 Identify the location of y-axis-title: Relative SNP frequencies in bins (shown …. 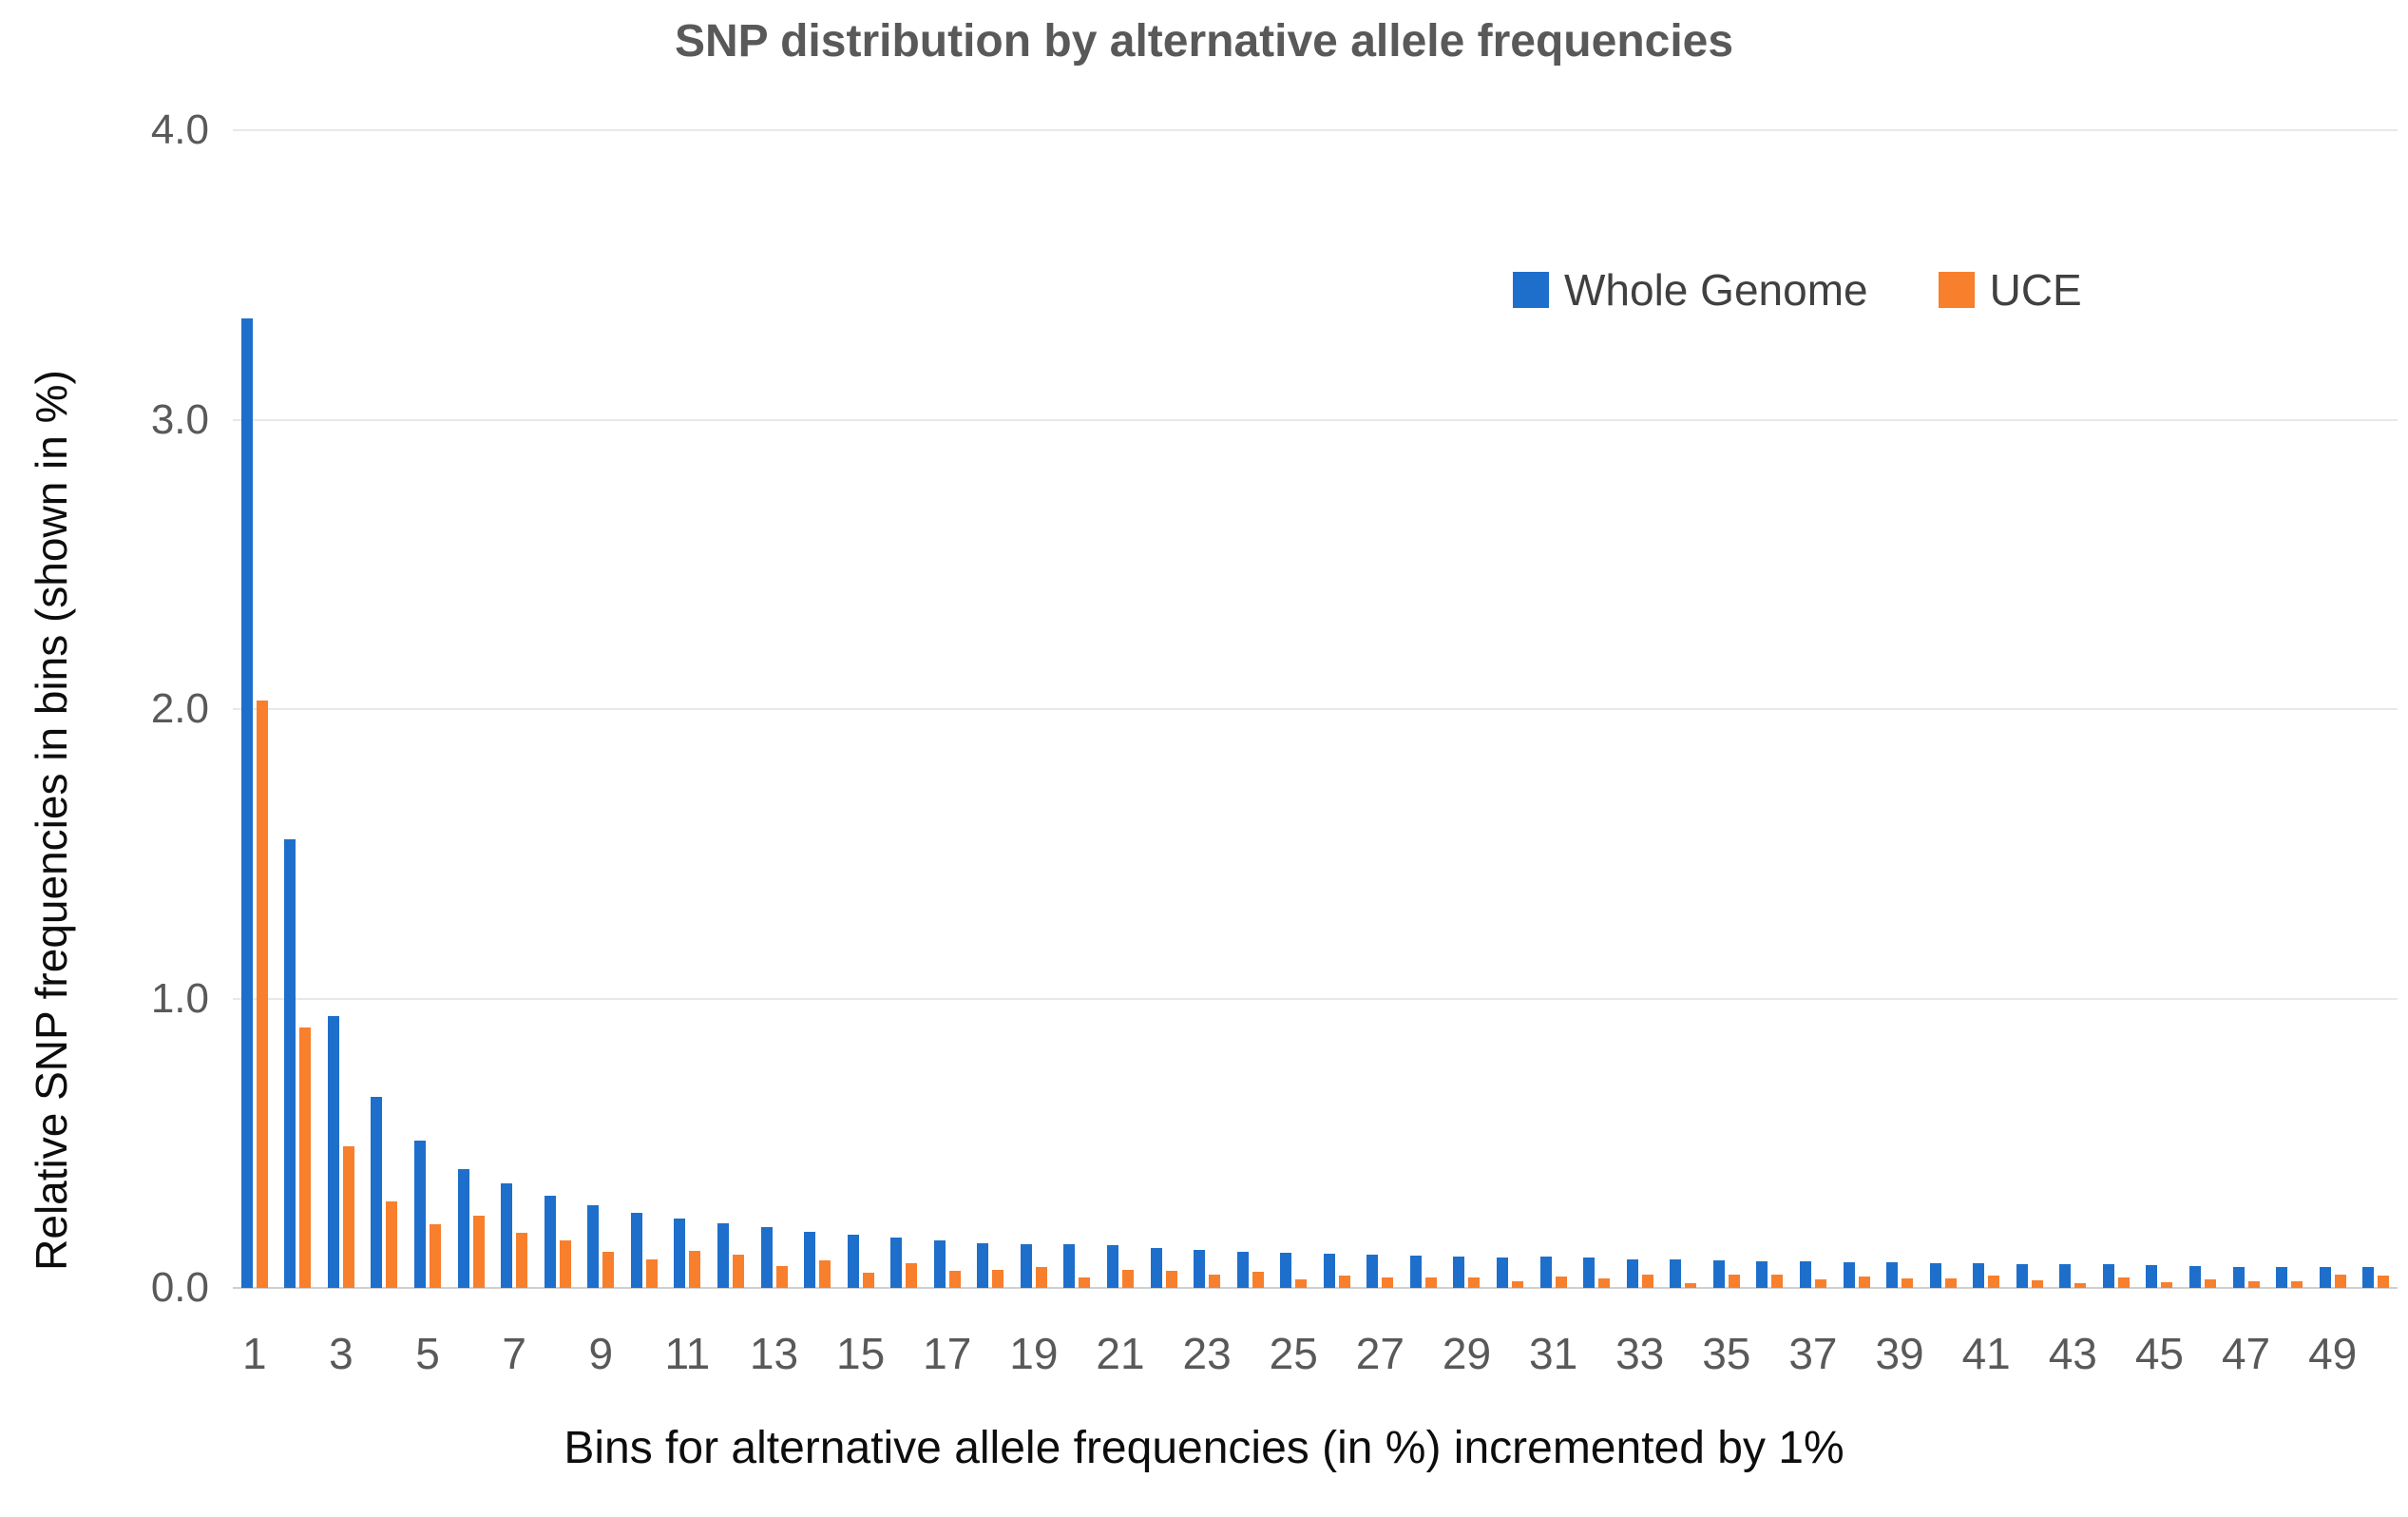
(52, 820).